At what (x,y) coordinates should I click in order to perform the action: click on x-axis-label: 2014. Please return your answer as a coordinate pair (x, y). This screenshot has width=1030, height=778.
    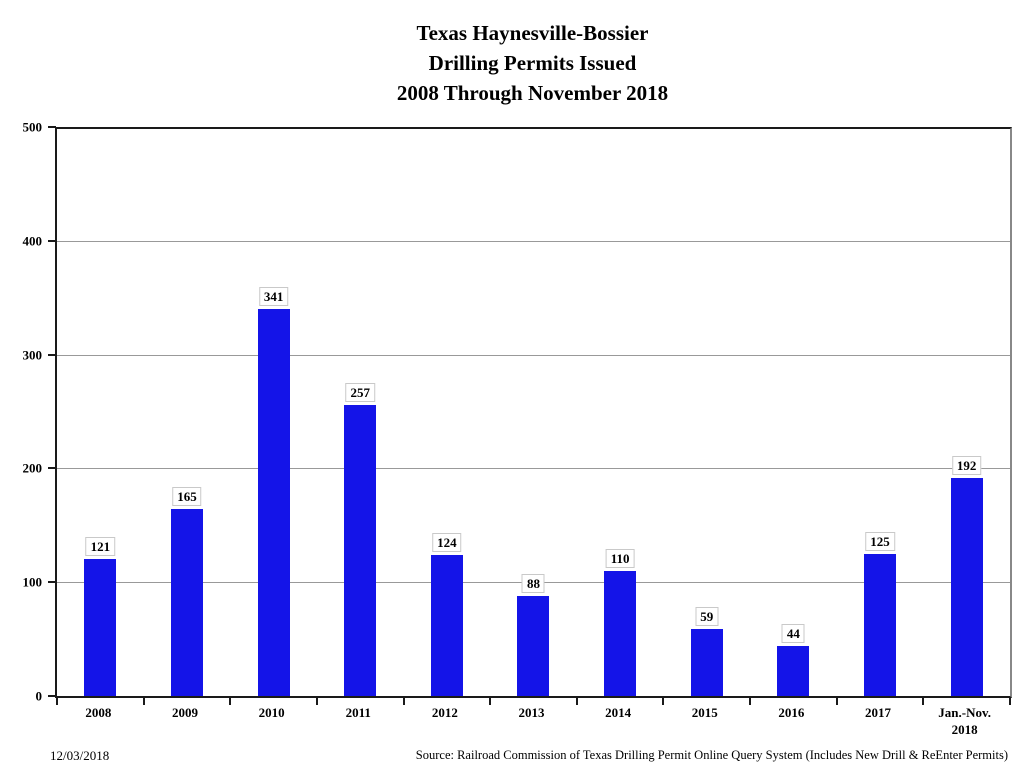
    Looking at the image, I should click on (618, 712).